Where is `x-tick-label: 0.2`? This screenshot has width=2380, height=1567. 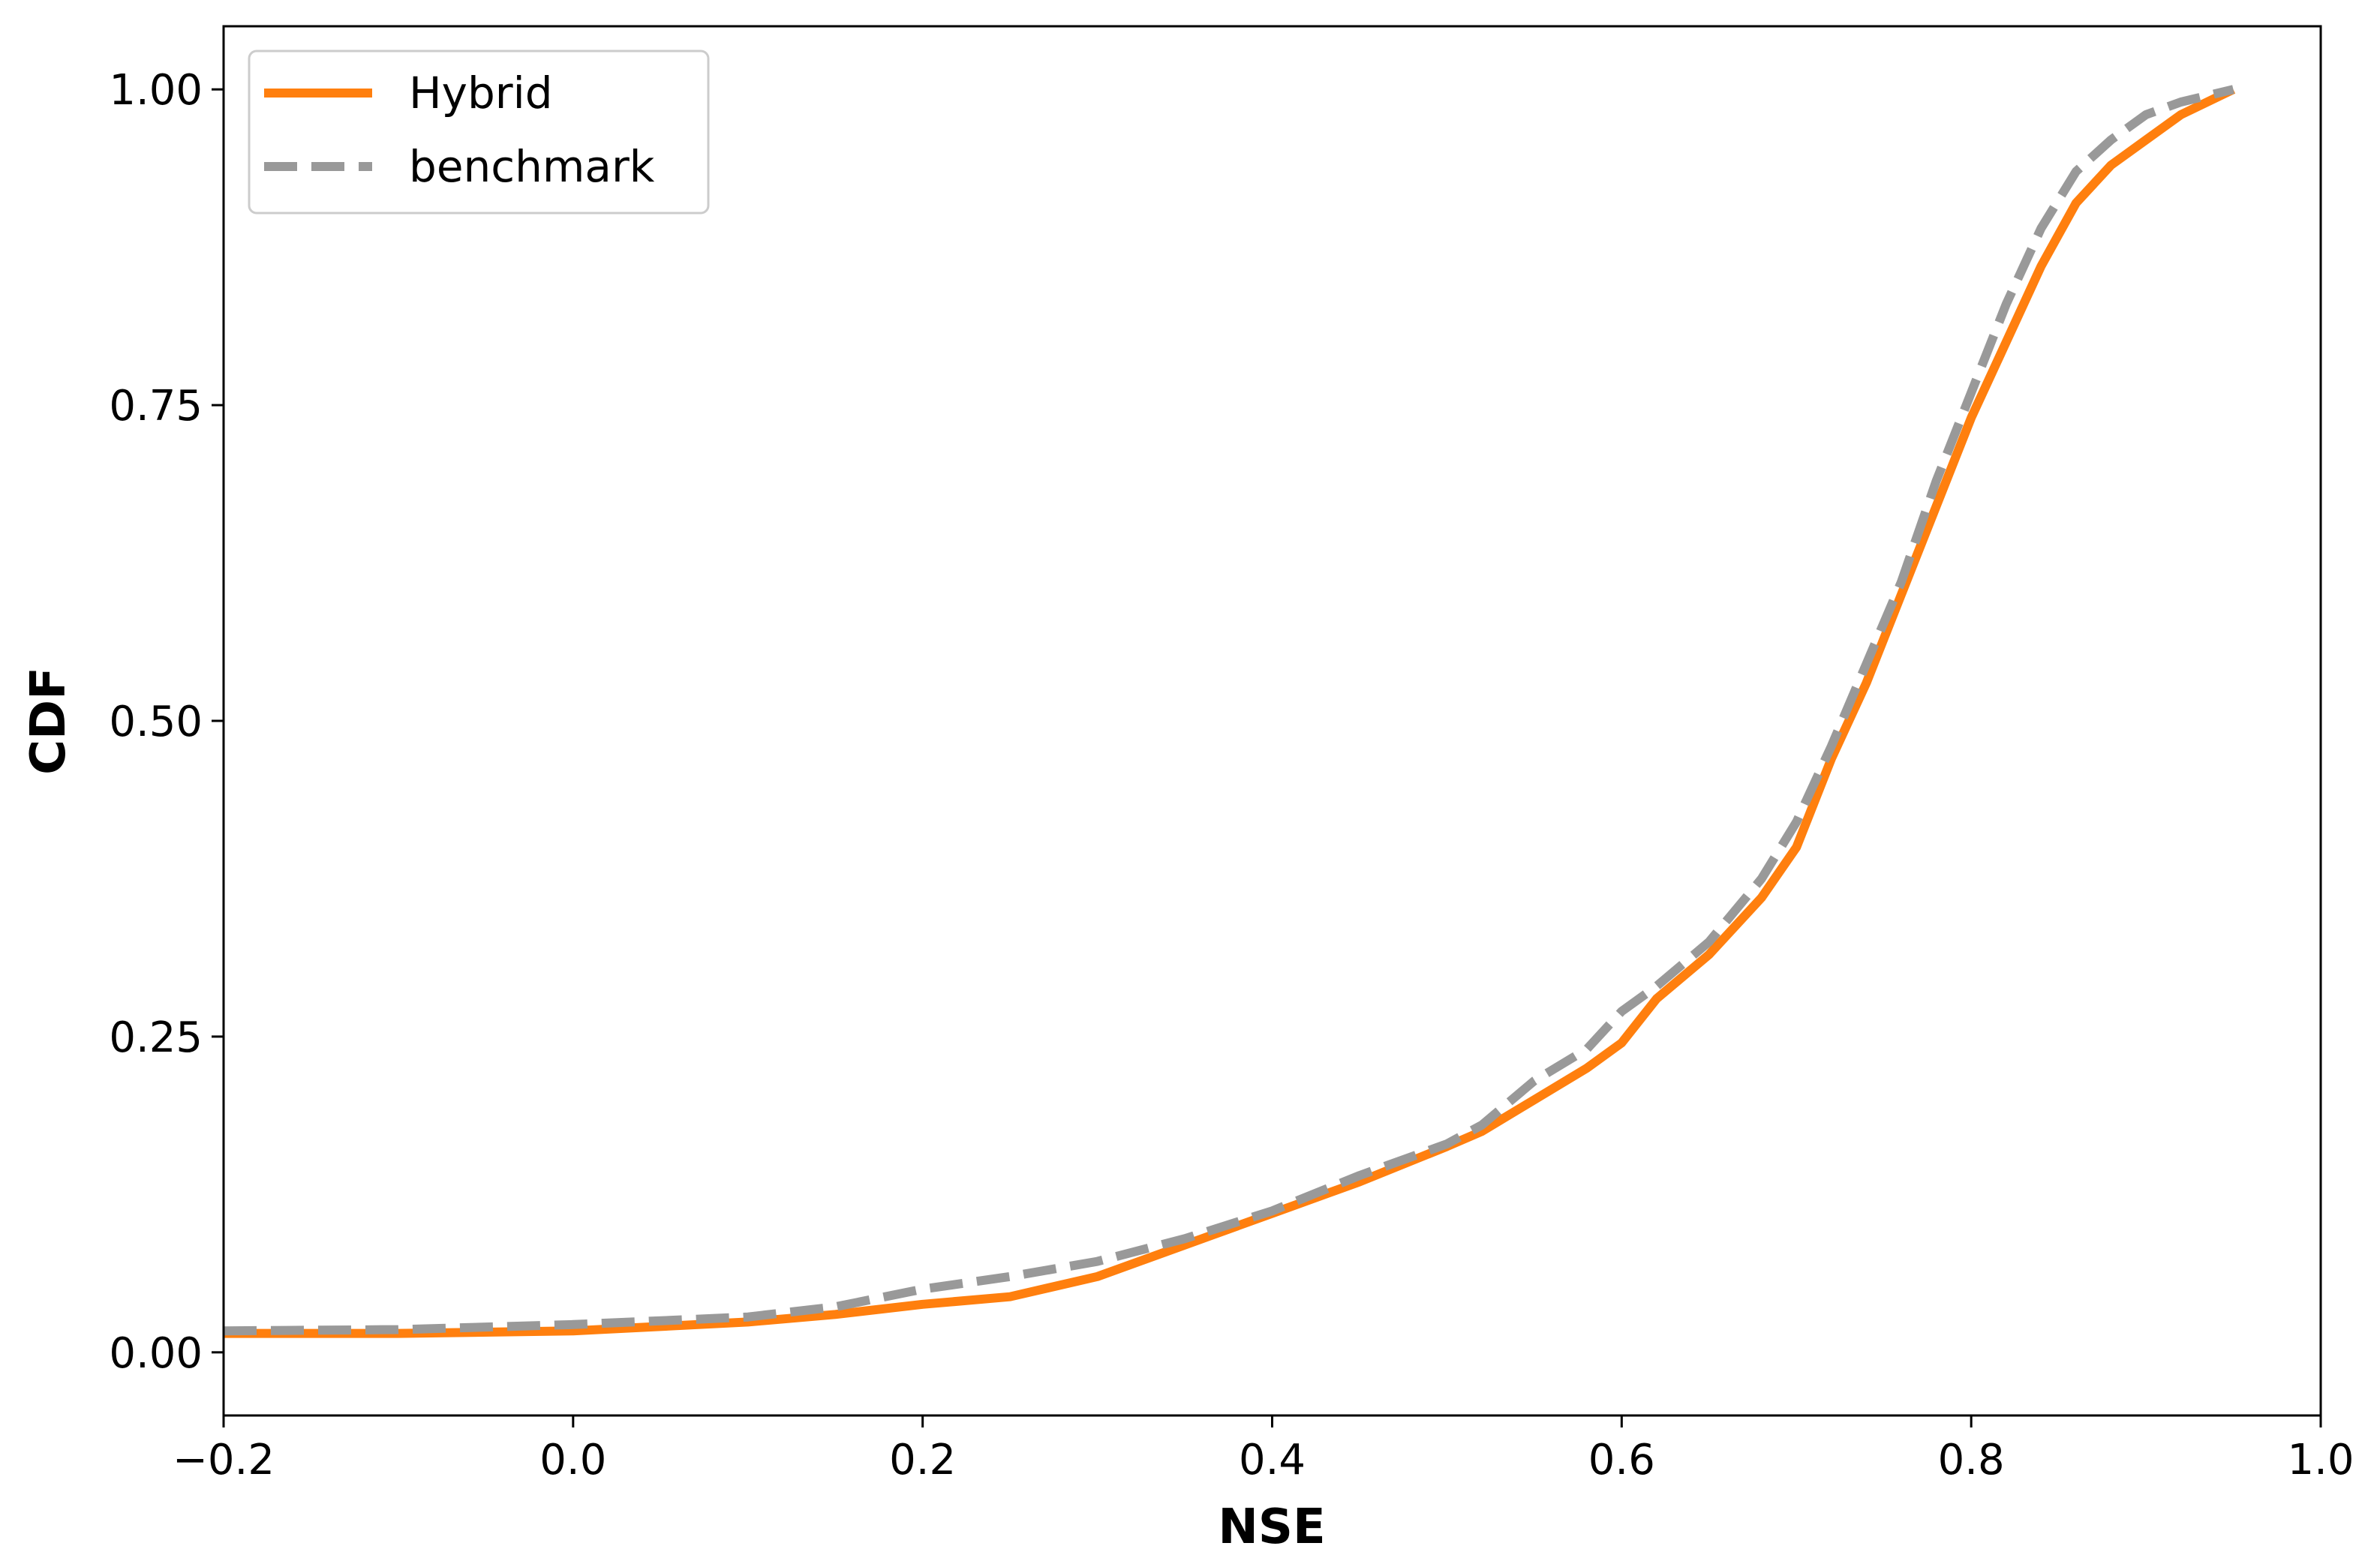
x-tick-label: 0.2 is located at coordinates (922, 1460).